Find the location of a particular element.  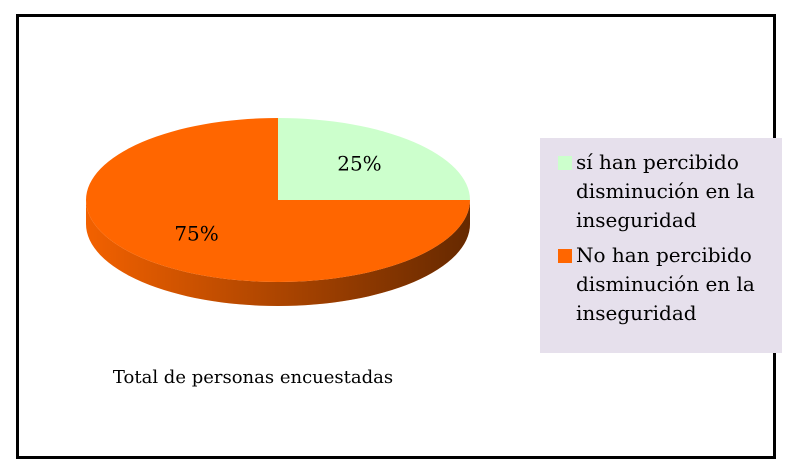

pie-slice is located at coordinates (374, 159).